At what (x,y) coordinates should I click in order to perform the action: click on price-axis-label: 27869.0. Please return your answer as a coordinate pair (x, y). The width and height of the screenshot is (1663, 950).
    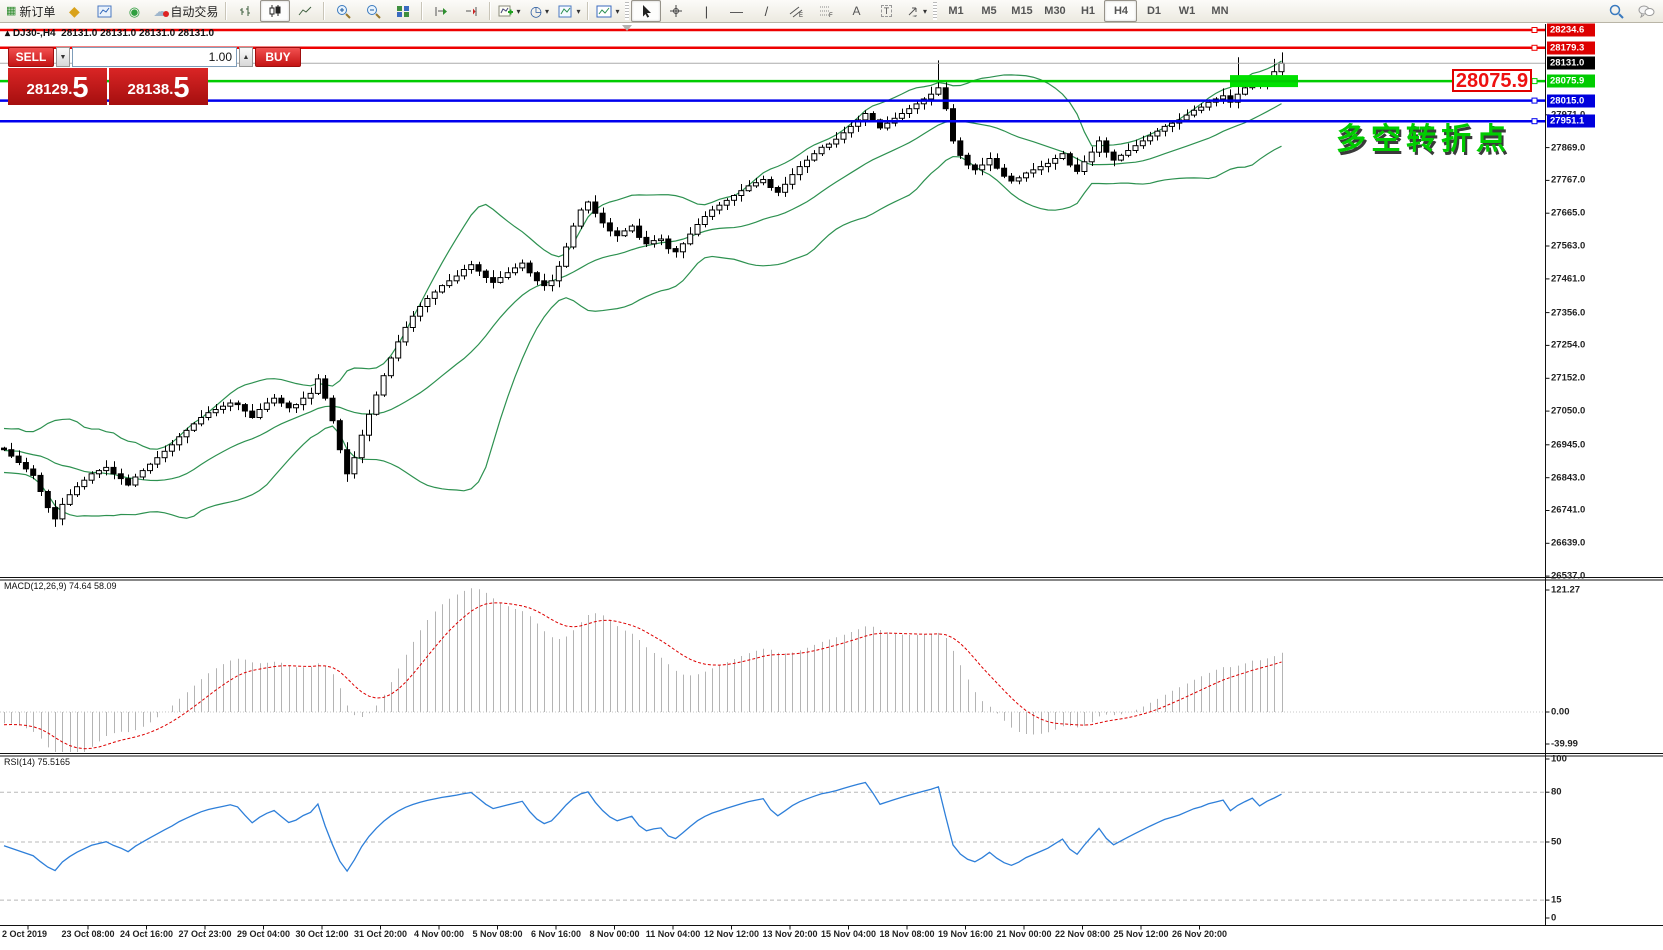
    Looking at the image, I should click on (1568, 148).